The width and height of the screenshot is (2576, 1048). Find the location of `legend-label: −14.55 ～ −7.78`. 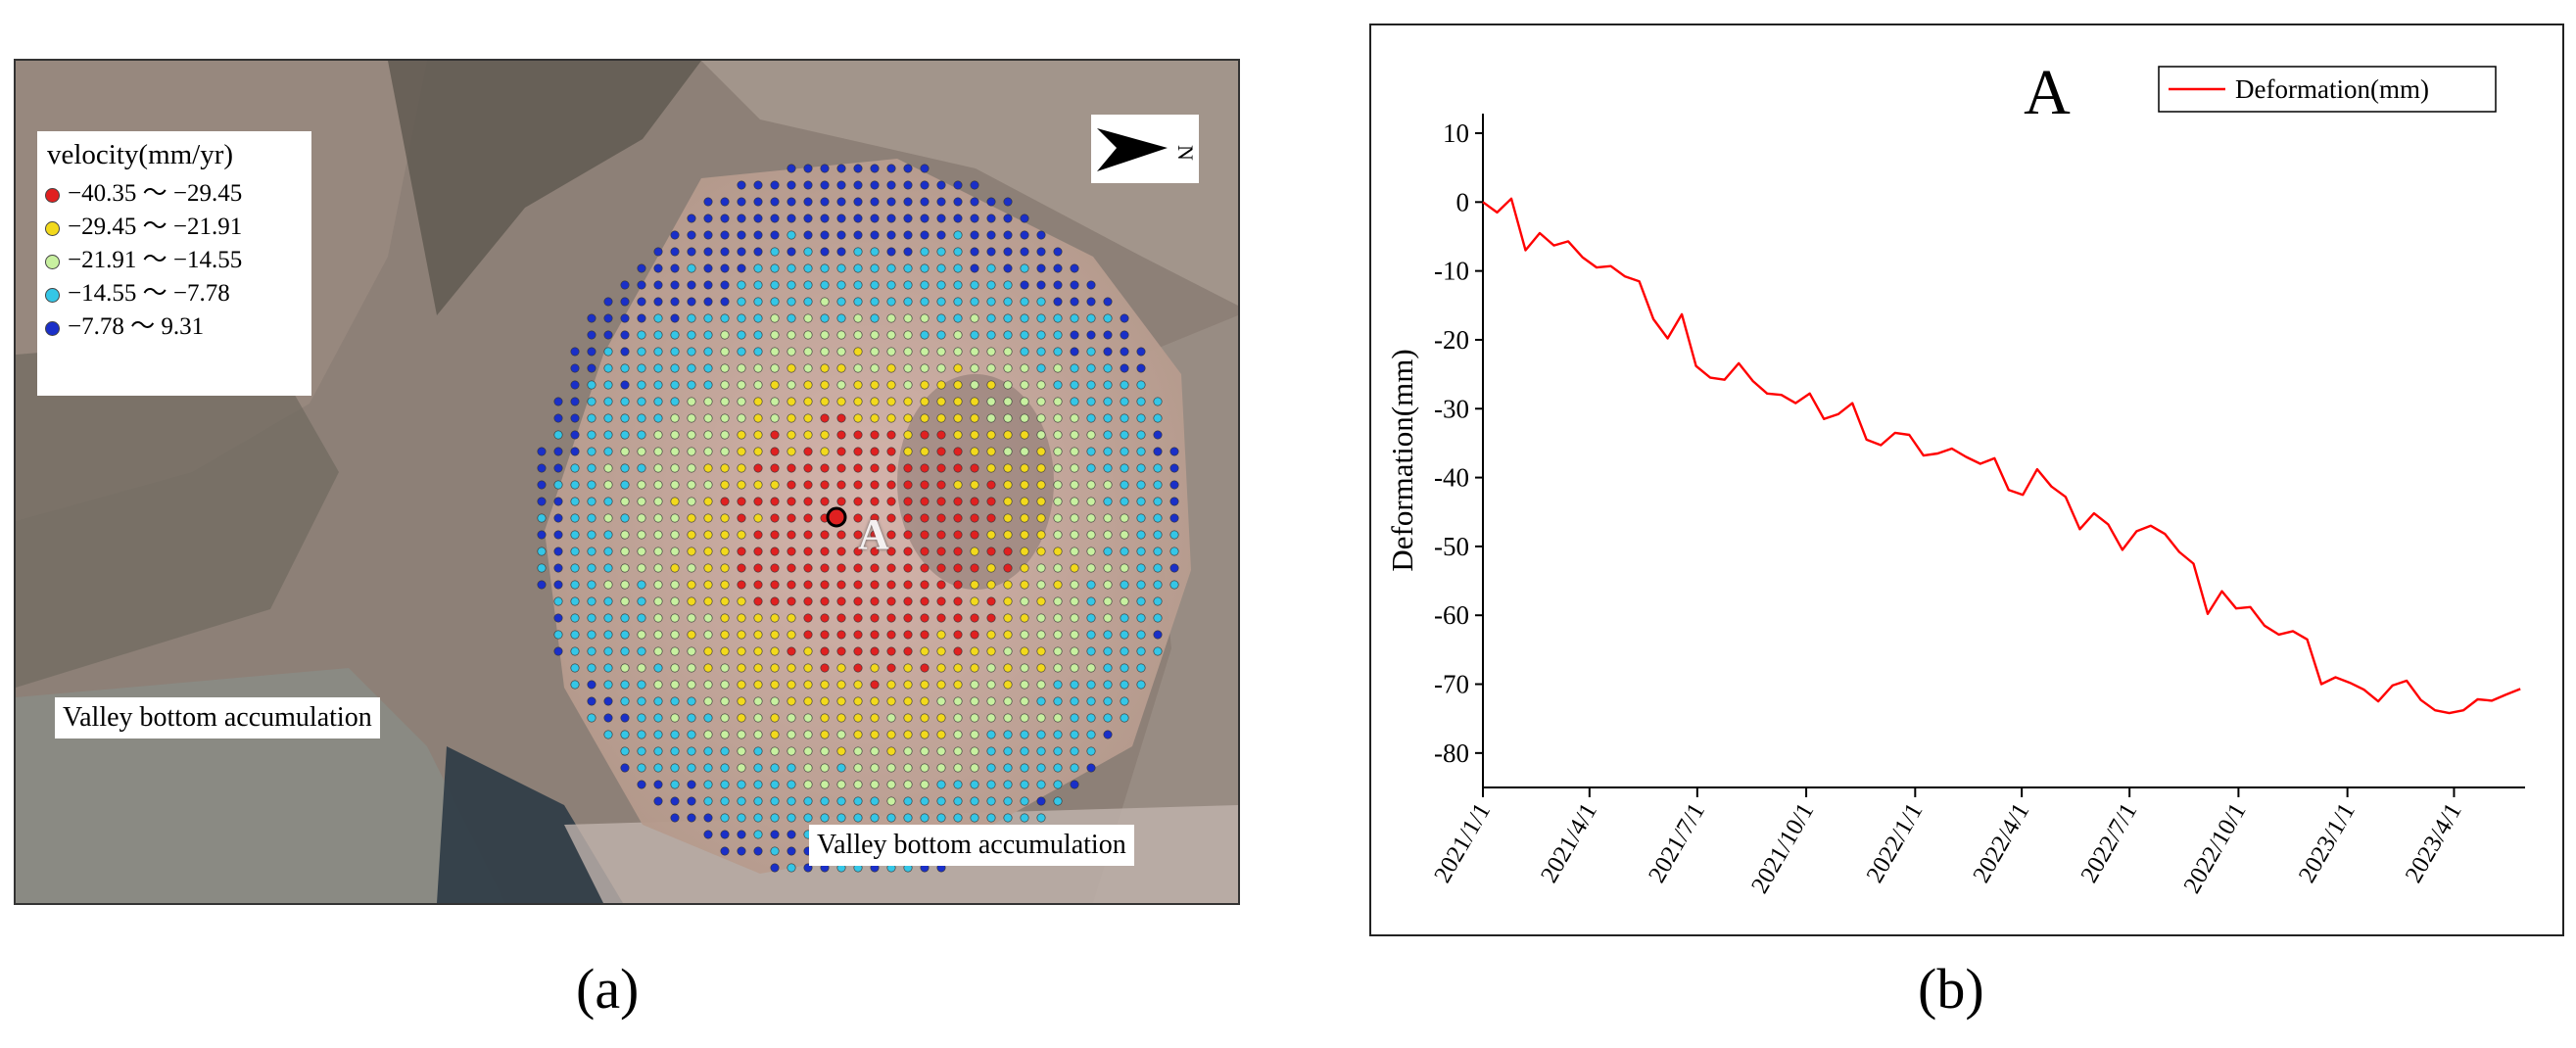

legend-label: −14.55 ～ −7.78 is located at coordinates (149, 293).